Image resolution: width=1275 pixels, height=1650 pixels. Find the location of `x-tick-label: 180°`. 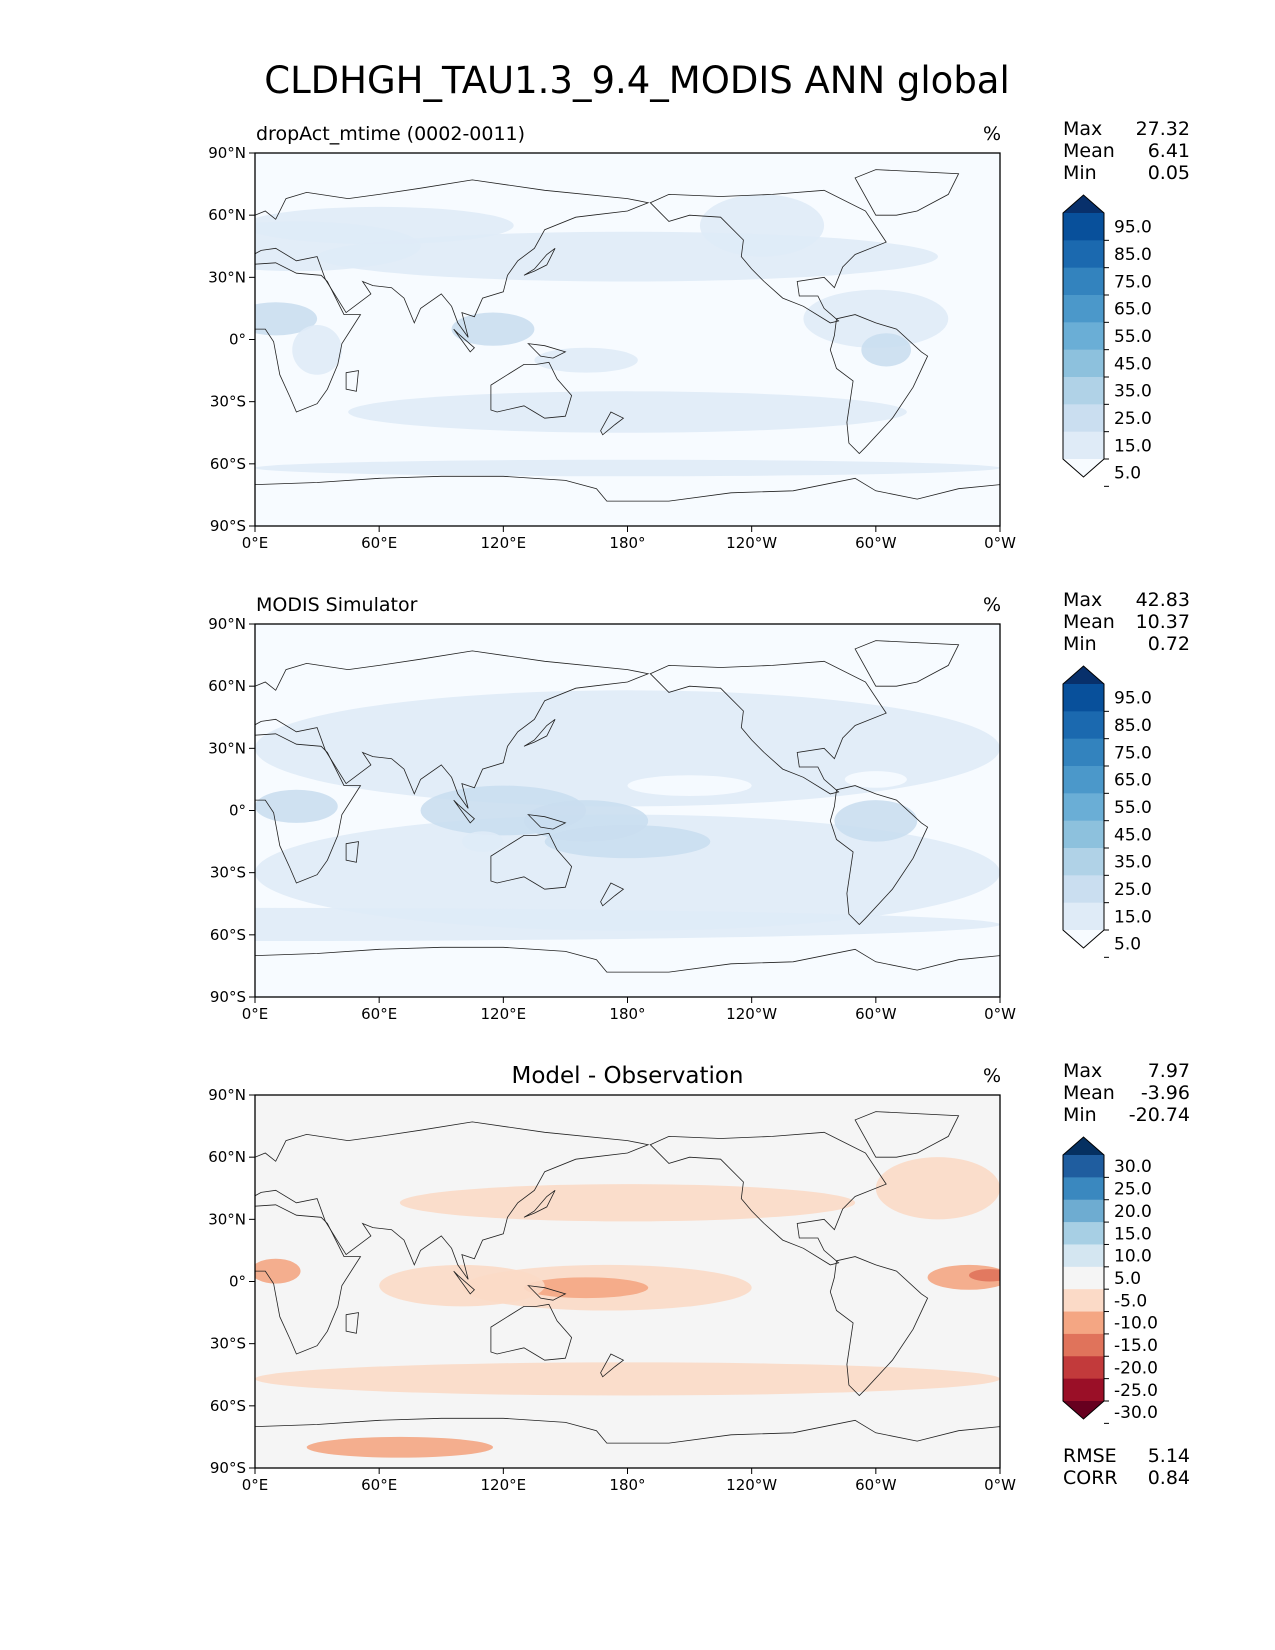

x-tick-label: 180° is located at coordinates (627, 1485).